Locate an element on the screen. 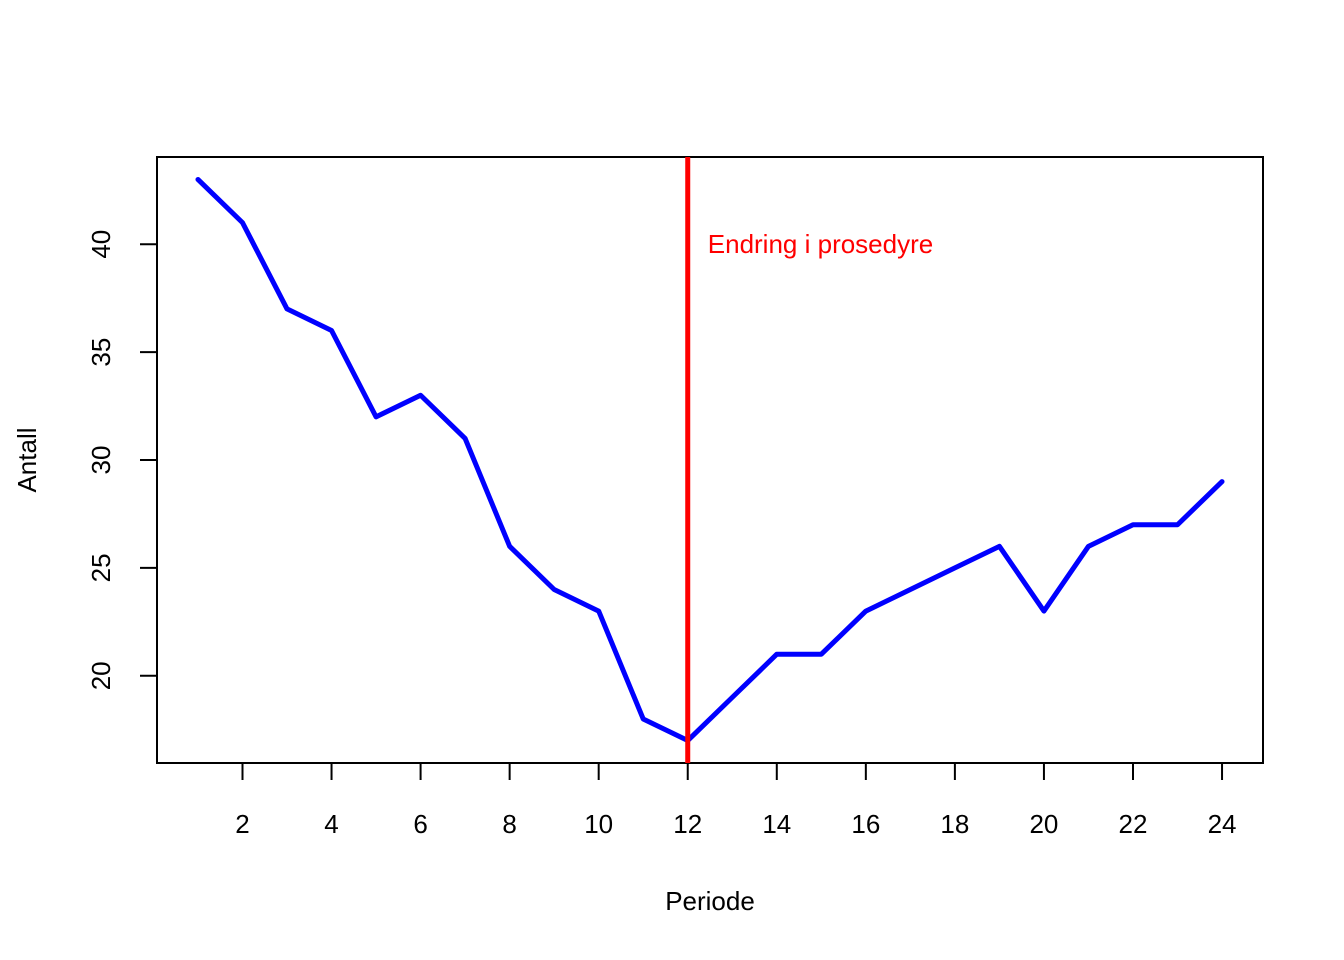  x-tick-label: 4 is located at coordinates (331, 824).